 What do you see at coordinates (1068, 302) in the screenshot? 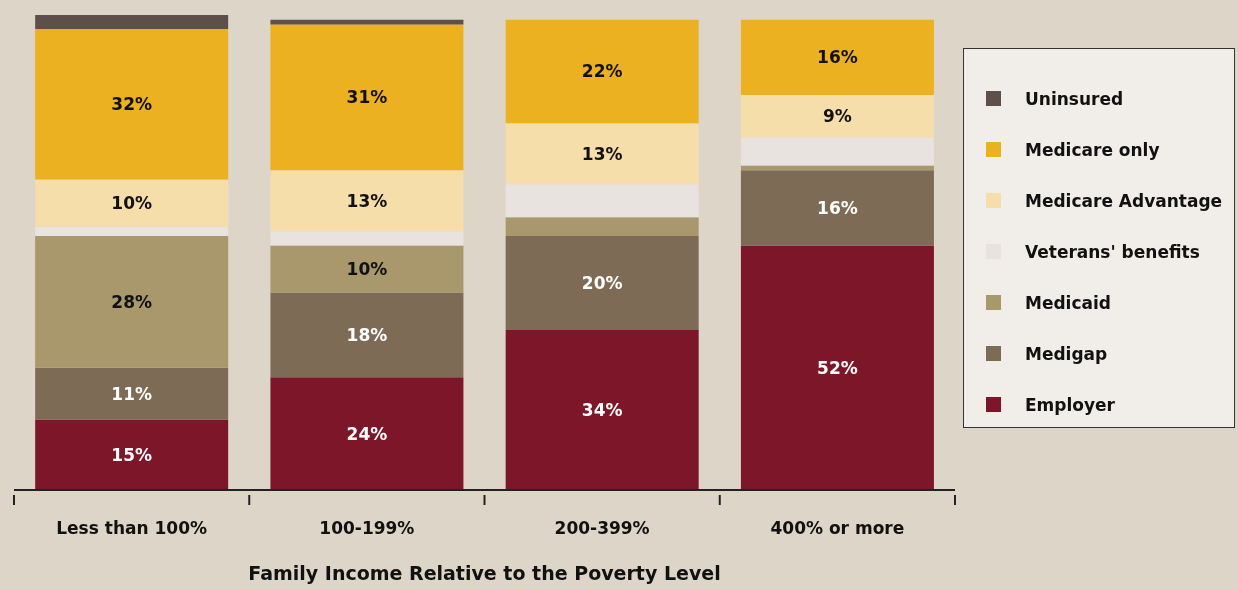
I see `legend-label: Medicaid` at bounding box center [1068, 302].